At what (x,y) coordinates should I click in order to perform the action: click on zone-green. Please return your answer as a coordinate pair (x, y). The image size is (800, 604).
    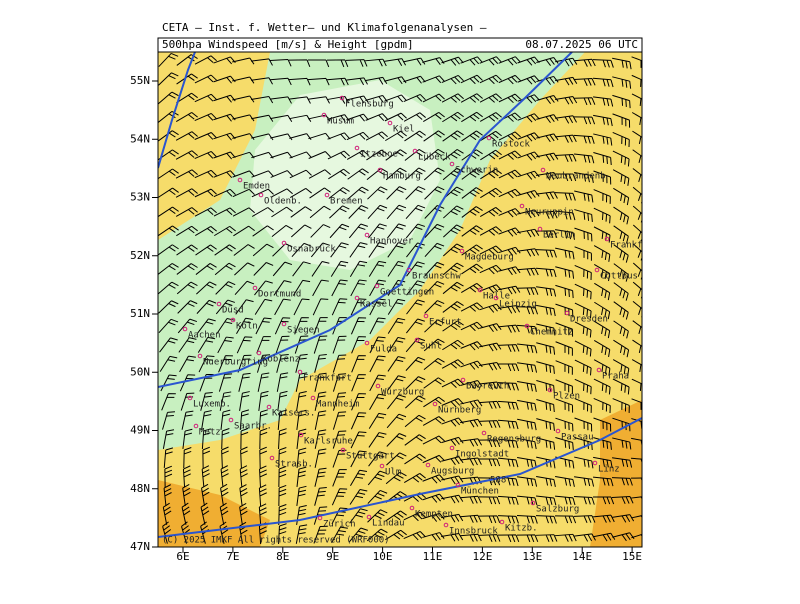
    Looking at the image, I should click on (229, 415).